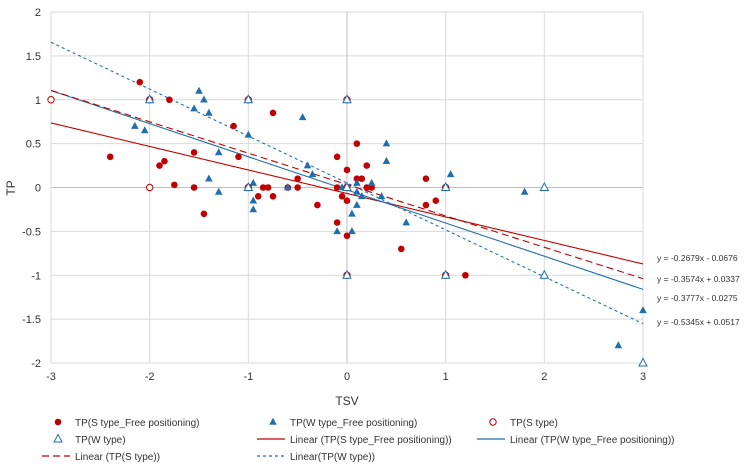 Image resolution: width=749 pixels, height=475 pixels. What do you see at coordinates (100, 440) in the screenshot?
I see `legend-label: TP(W type)` at bounding box center [100, 440].